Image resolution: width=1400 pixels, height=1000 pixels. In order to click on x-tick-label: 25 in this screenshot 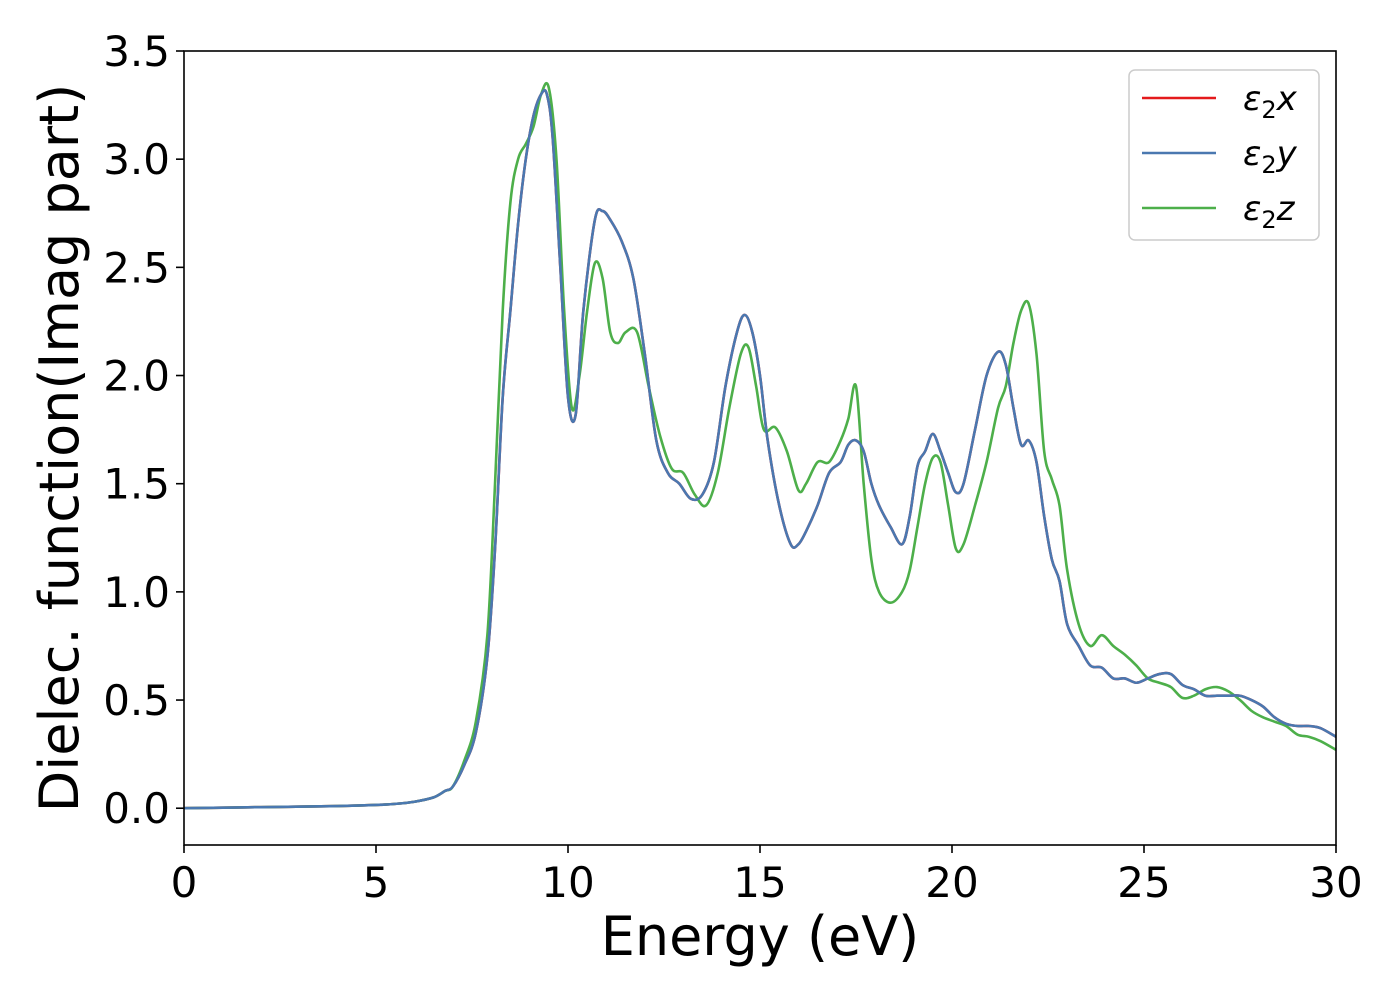, I will do `click(1143, 882)`.